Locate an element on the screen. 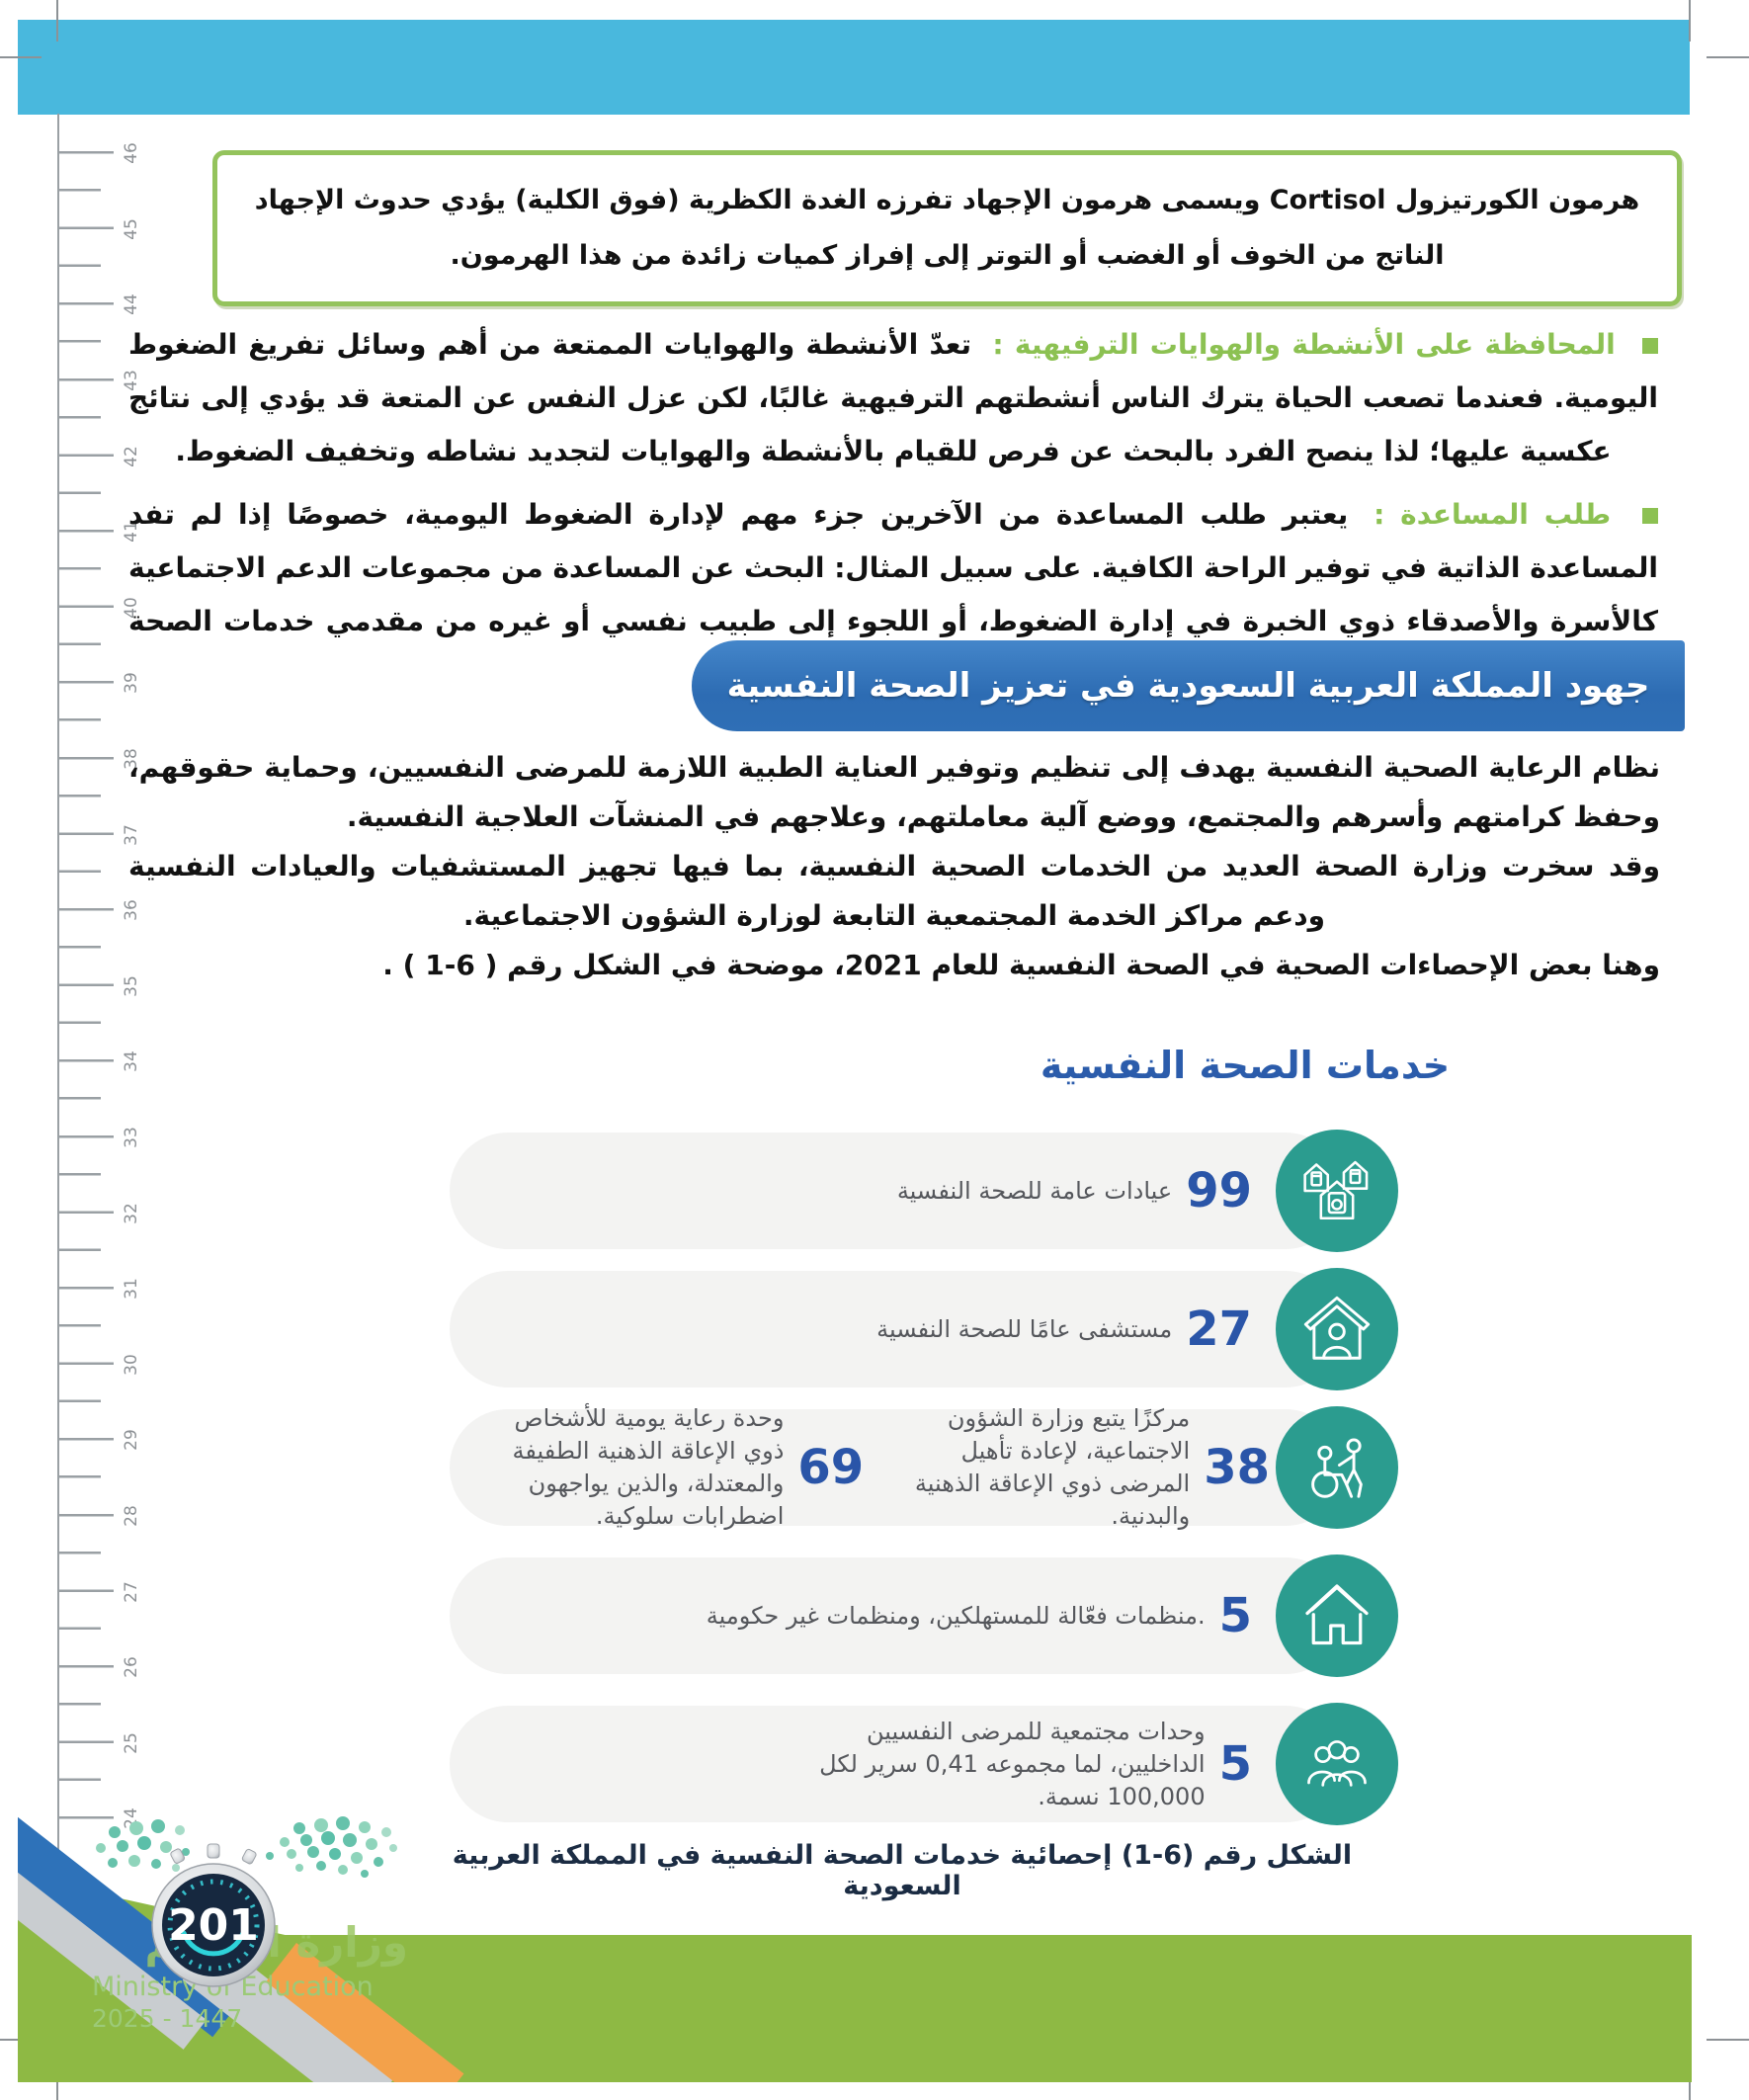  page-number-stopwatch: 201 is located at coordinates (213, 1915).